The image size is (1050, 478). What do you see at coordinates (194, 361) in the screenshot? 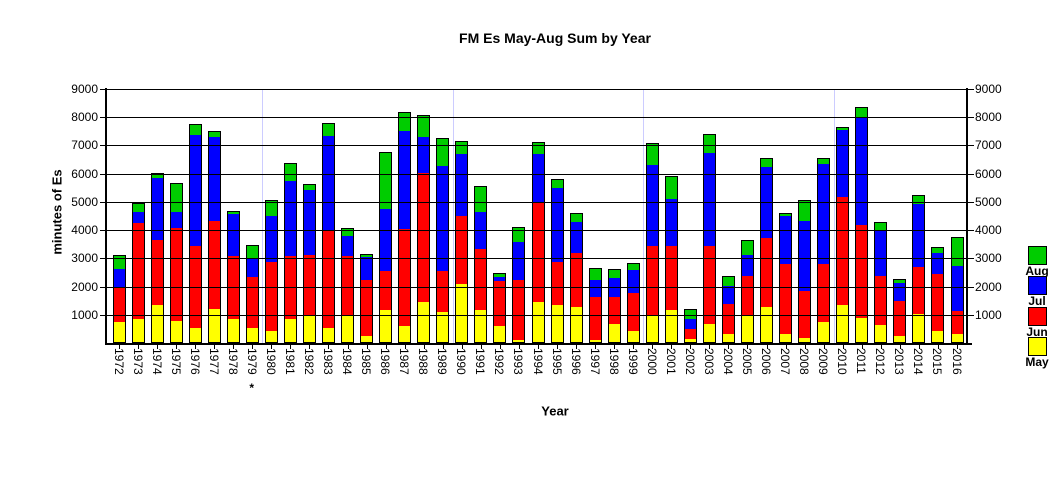
I see `year-label: 1976` at bounding box center [194, 361].